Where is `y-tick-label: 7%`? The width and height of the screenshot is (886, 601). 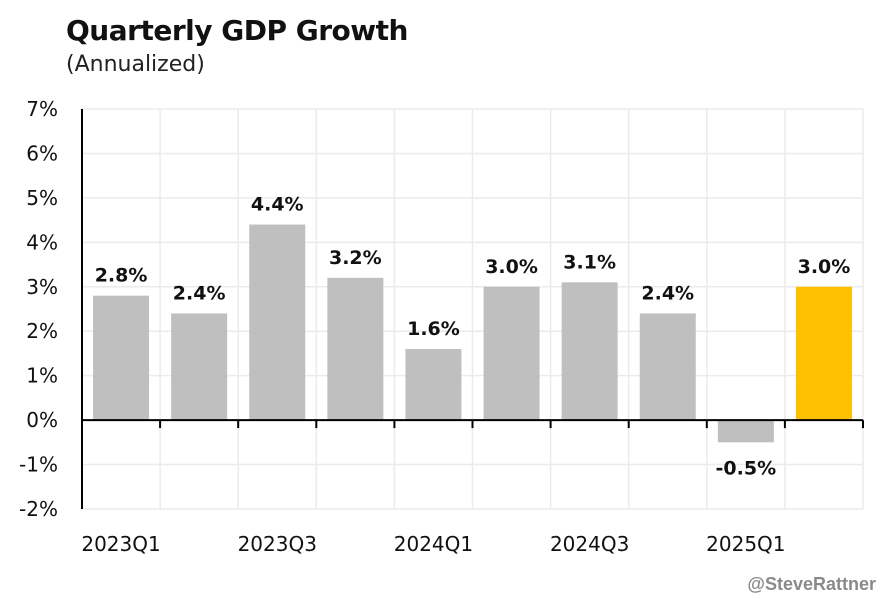
y-tick-label: 7% is located at coordinates (42, 109).